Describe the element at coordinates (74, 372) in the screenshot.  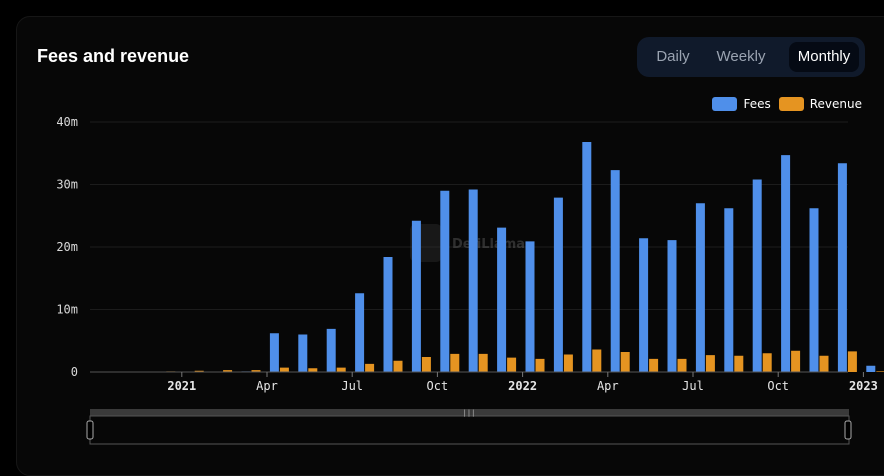
I see `y-tick-label: 0` at that location.